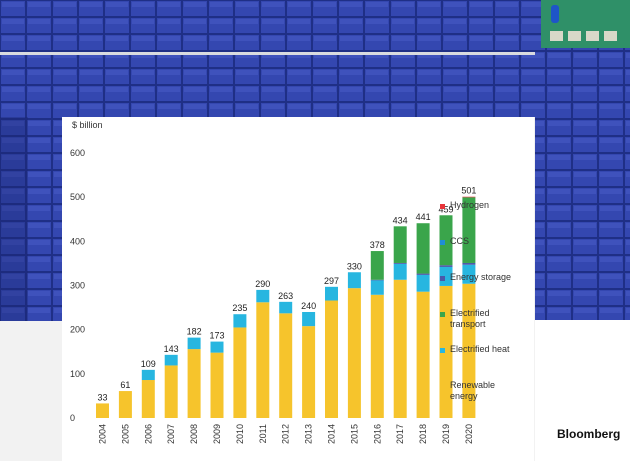 The image size is (630, 461). What do you see at coordinates (423, 434) in the screenshot?
I see `x-tick-label: 2018` at bounding box center [423, 434].